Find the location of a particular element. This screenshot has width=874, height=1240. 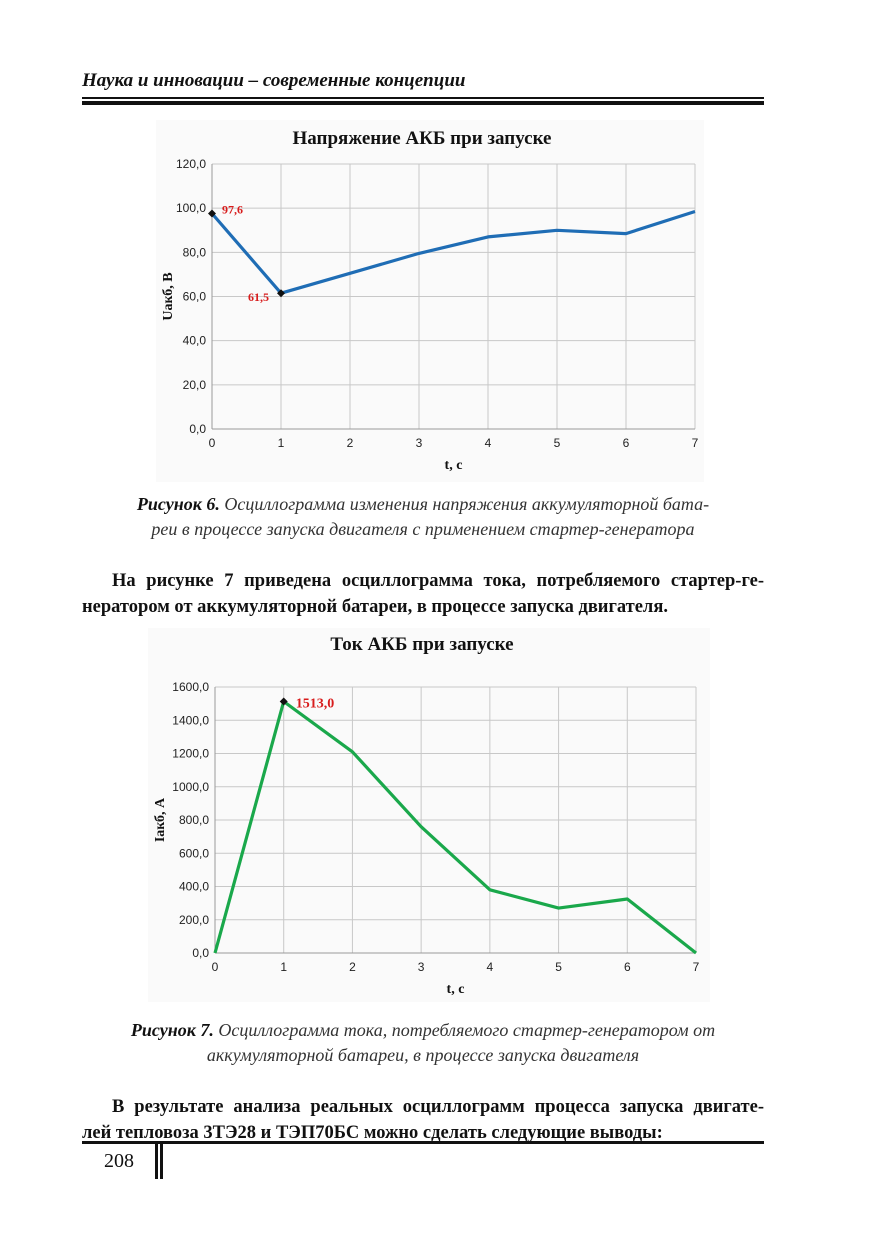

data-label: 97,6 is located at coordinates (232, 209).